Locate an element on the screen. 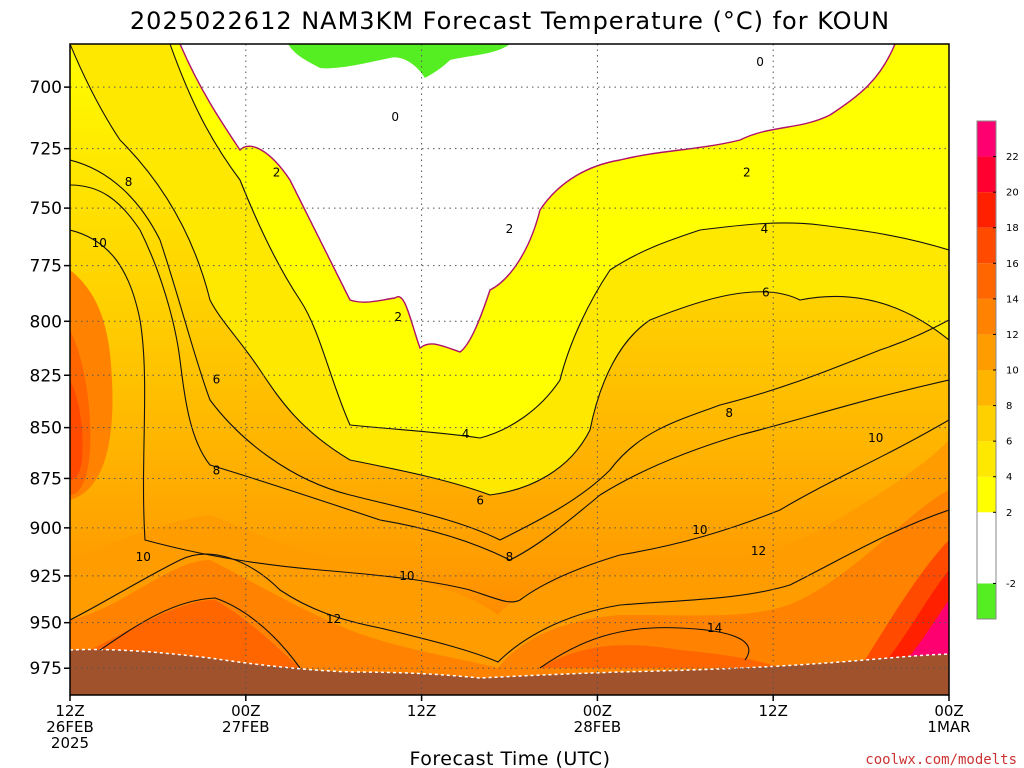  y-tick-label: 925 is located at coordinates (46, 577).